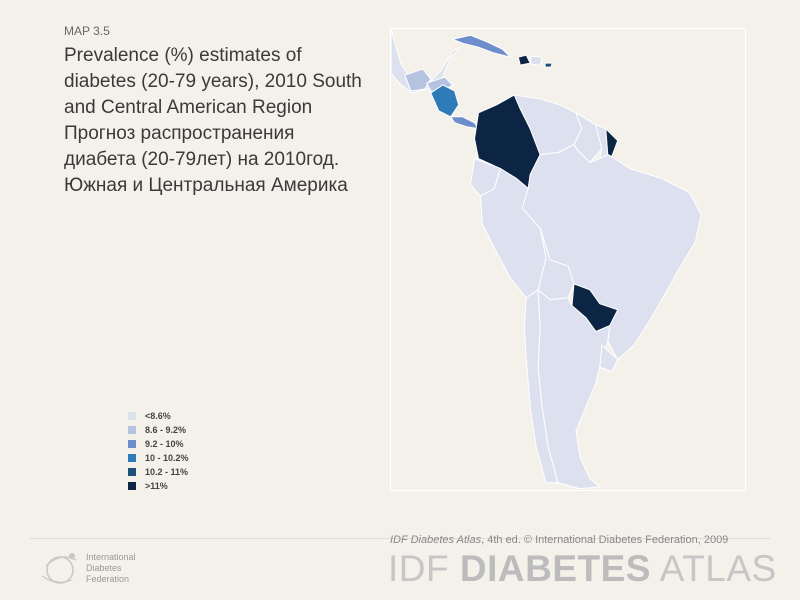 This screenshot has height=600, width=800. Describe the element at coordinates (166, 430) in the screenshot. I see `legend-label: 8.6 - 9.2%` at that location.